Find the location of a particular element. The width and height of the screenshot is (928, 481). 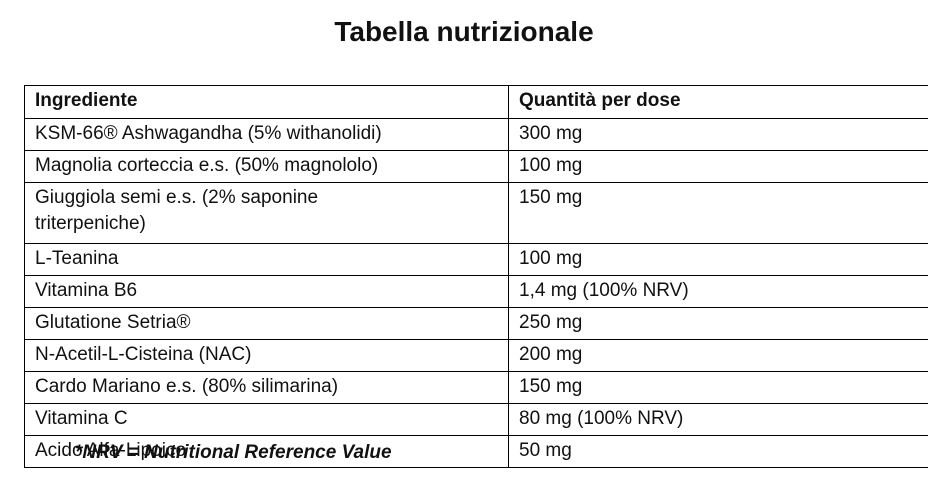

ingredient-cell: Magnolia corteccia e.s. (50% magnololo) is located at coordinates (266, 166).